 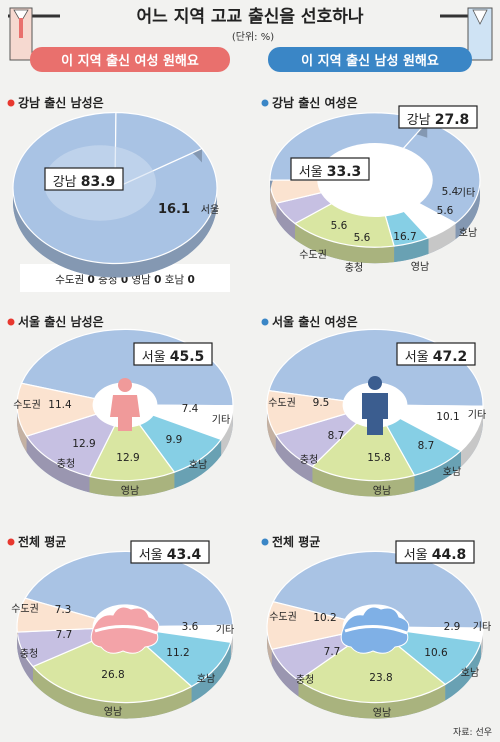 I want to click on slice-value: 16.7, so click(x=404, y=237).